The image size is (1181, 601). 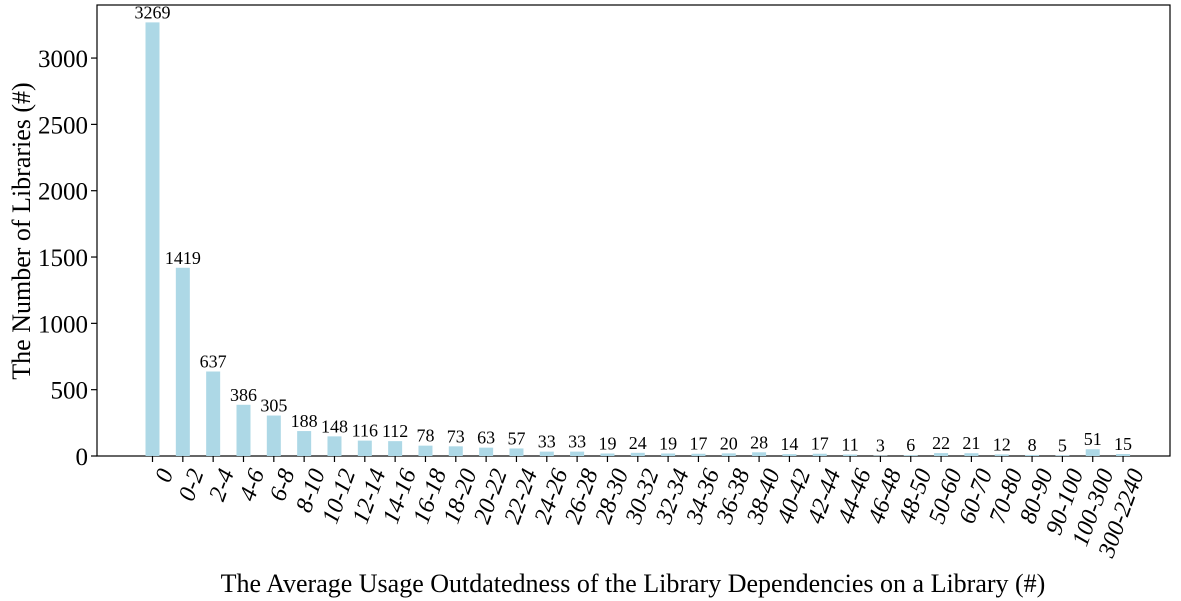 I want to click on bar-value-label: 112, so click(x=395, y=431).